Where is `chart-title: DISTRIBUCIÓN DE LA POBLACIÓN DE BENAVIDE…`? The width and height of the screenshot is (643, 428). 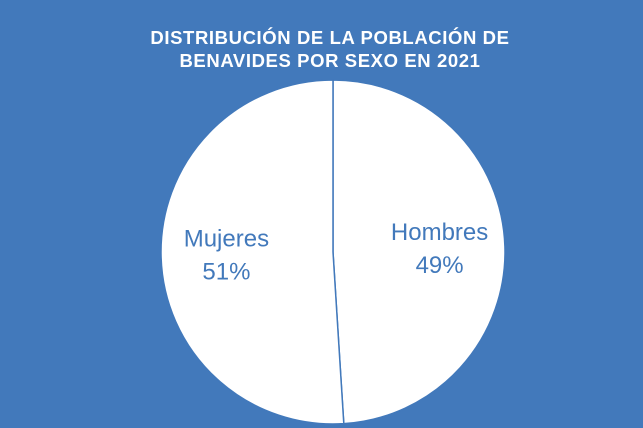 chart-title: DISTRIBUCIÓN DE LA POBLACIÓN DE BENAVIDE… is located at coordinates (330, 49).